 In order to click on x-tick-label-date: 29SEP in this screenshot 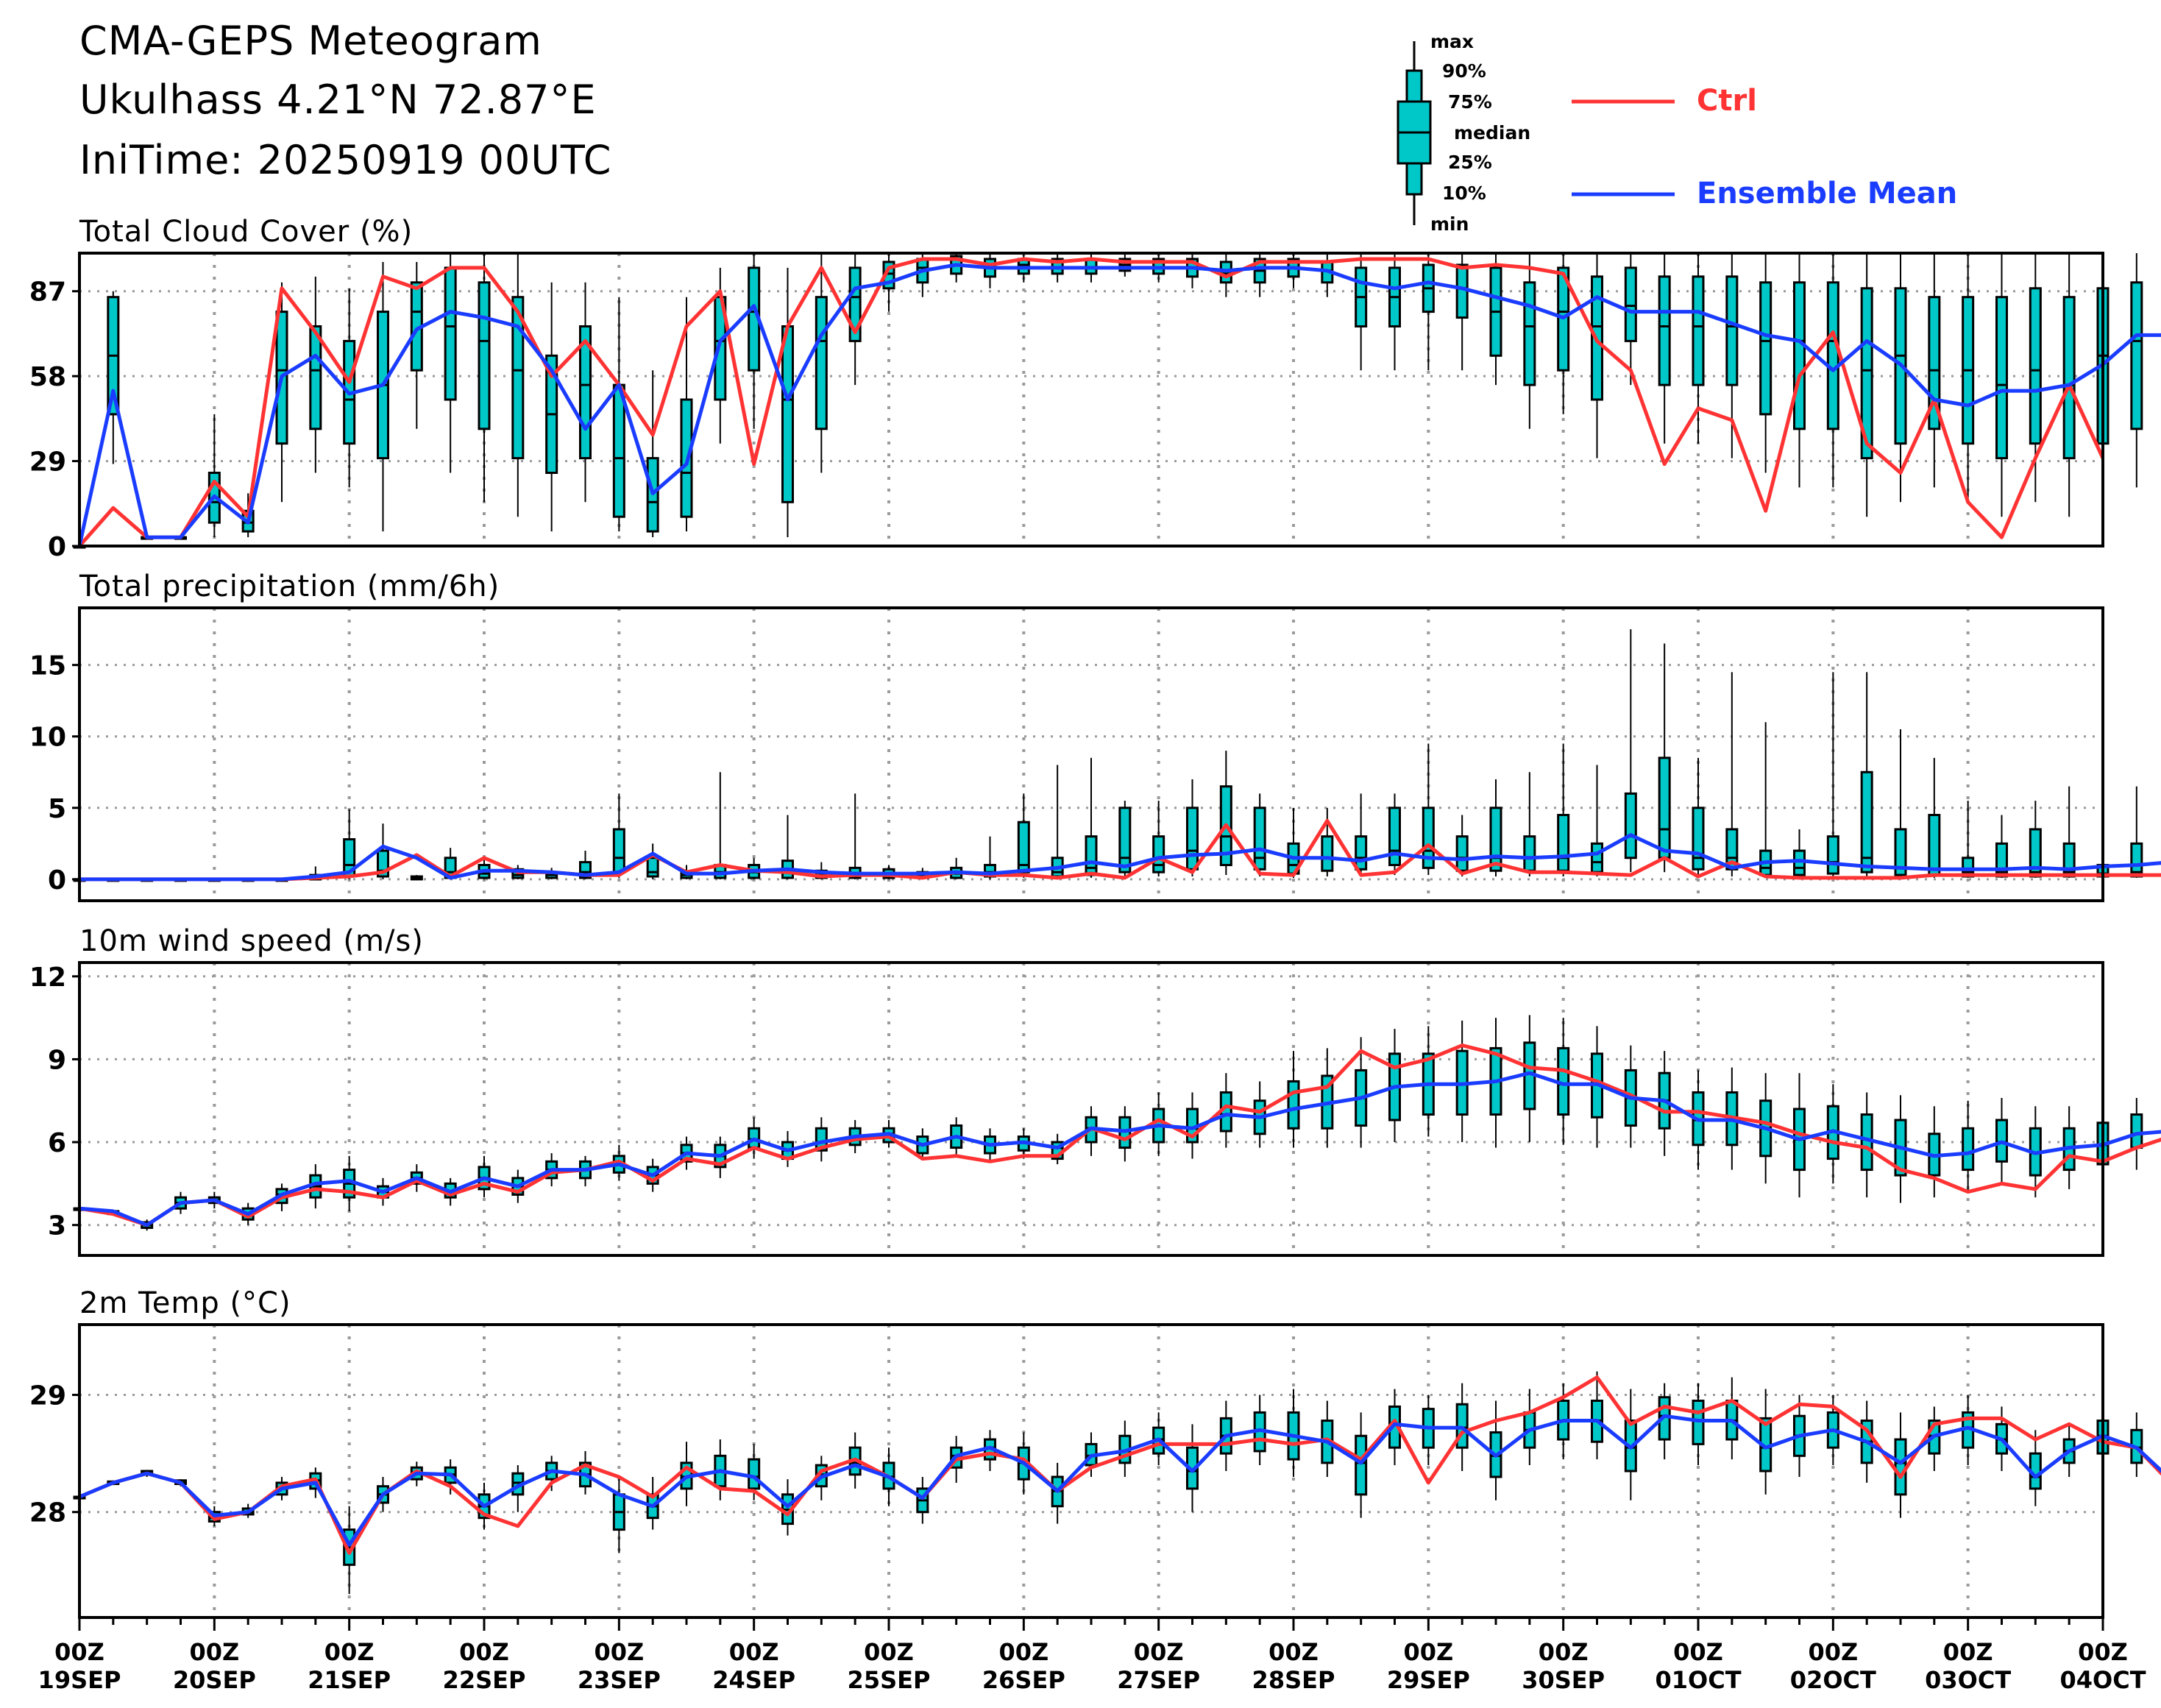, I will do `click(1428, 1680)`.